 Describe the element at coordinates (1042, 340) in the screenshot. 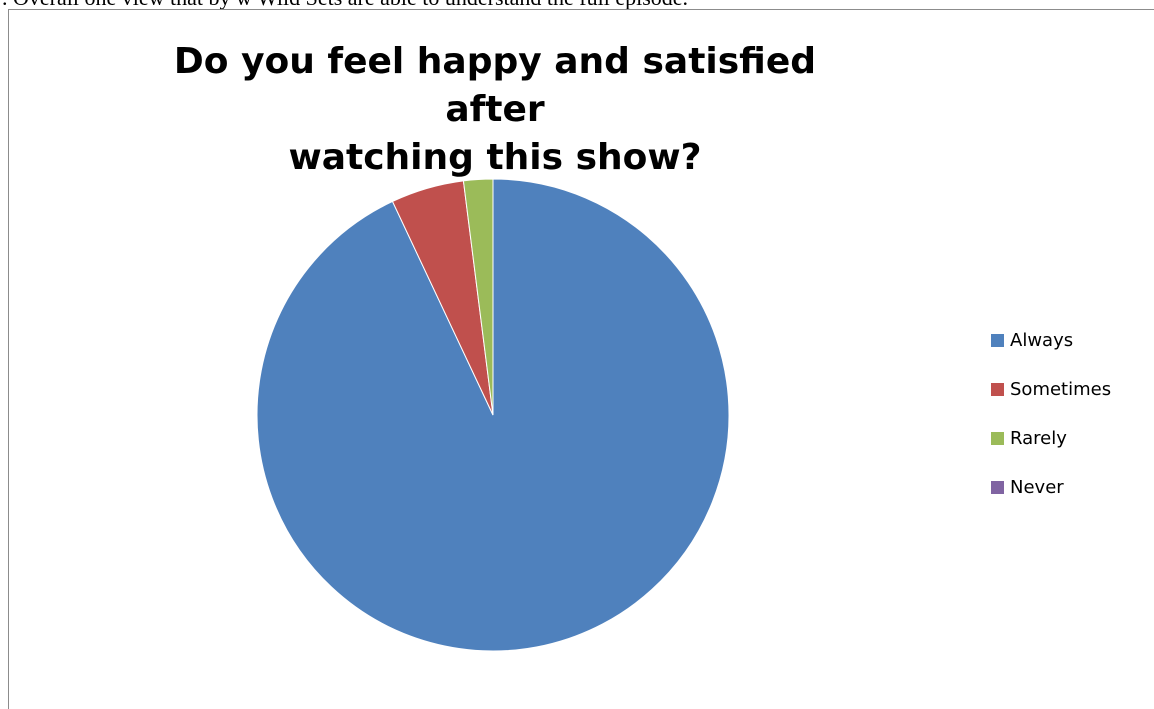

I see `legend-label: Always` at that location.